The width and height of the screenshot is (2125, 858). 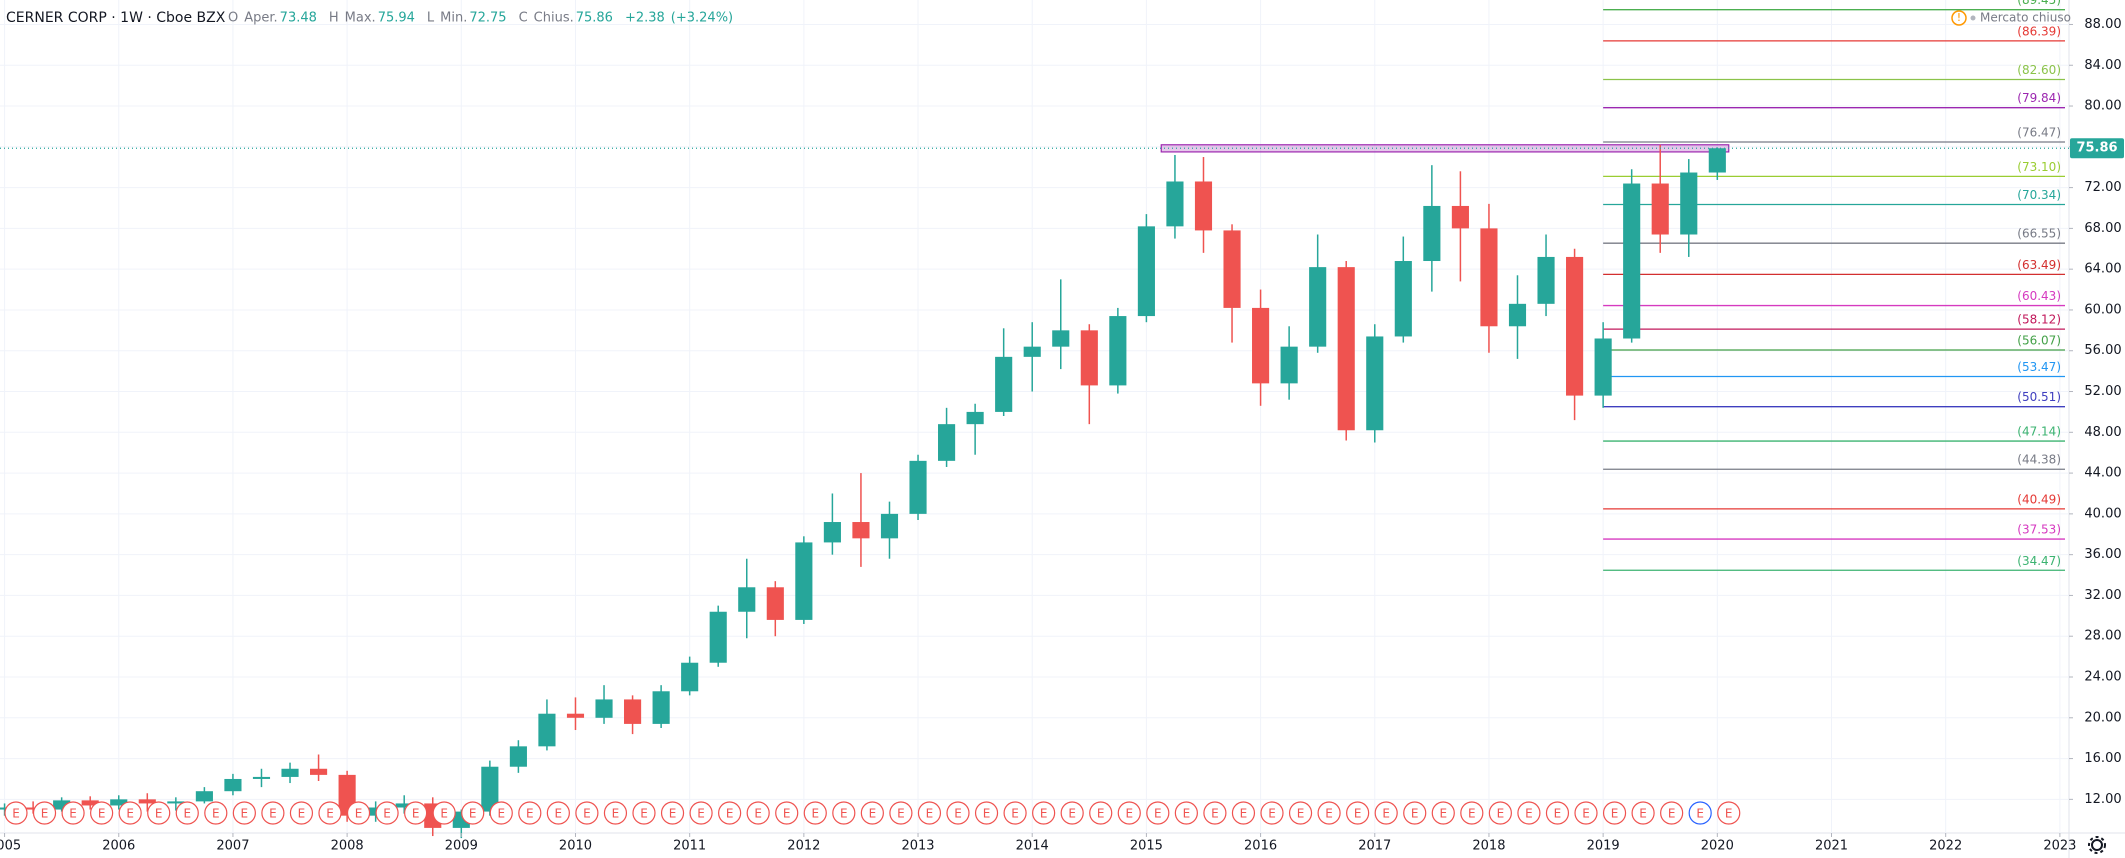 What do you see at coordinates (396, 18) in the screenshot?
I see `ohlc-value: 75.94` at bounding box center [396, 18].